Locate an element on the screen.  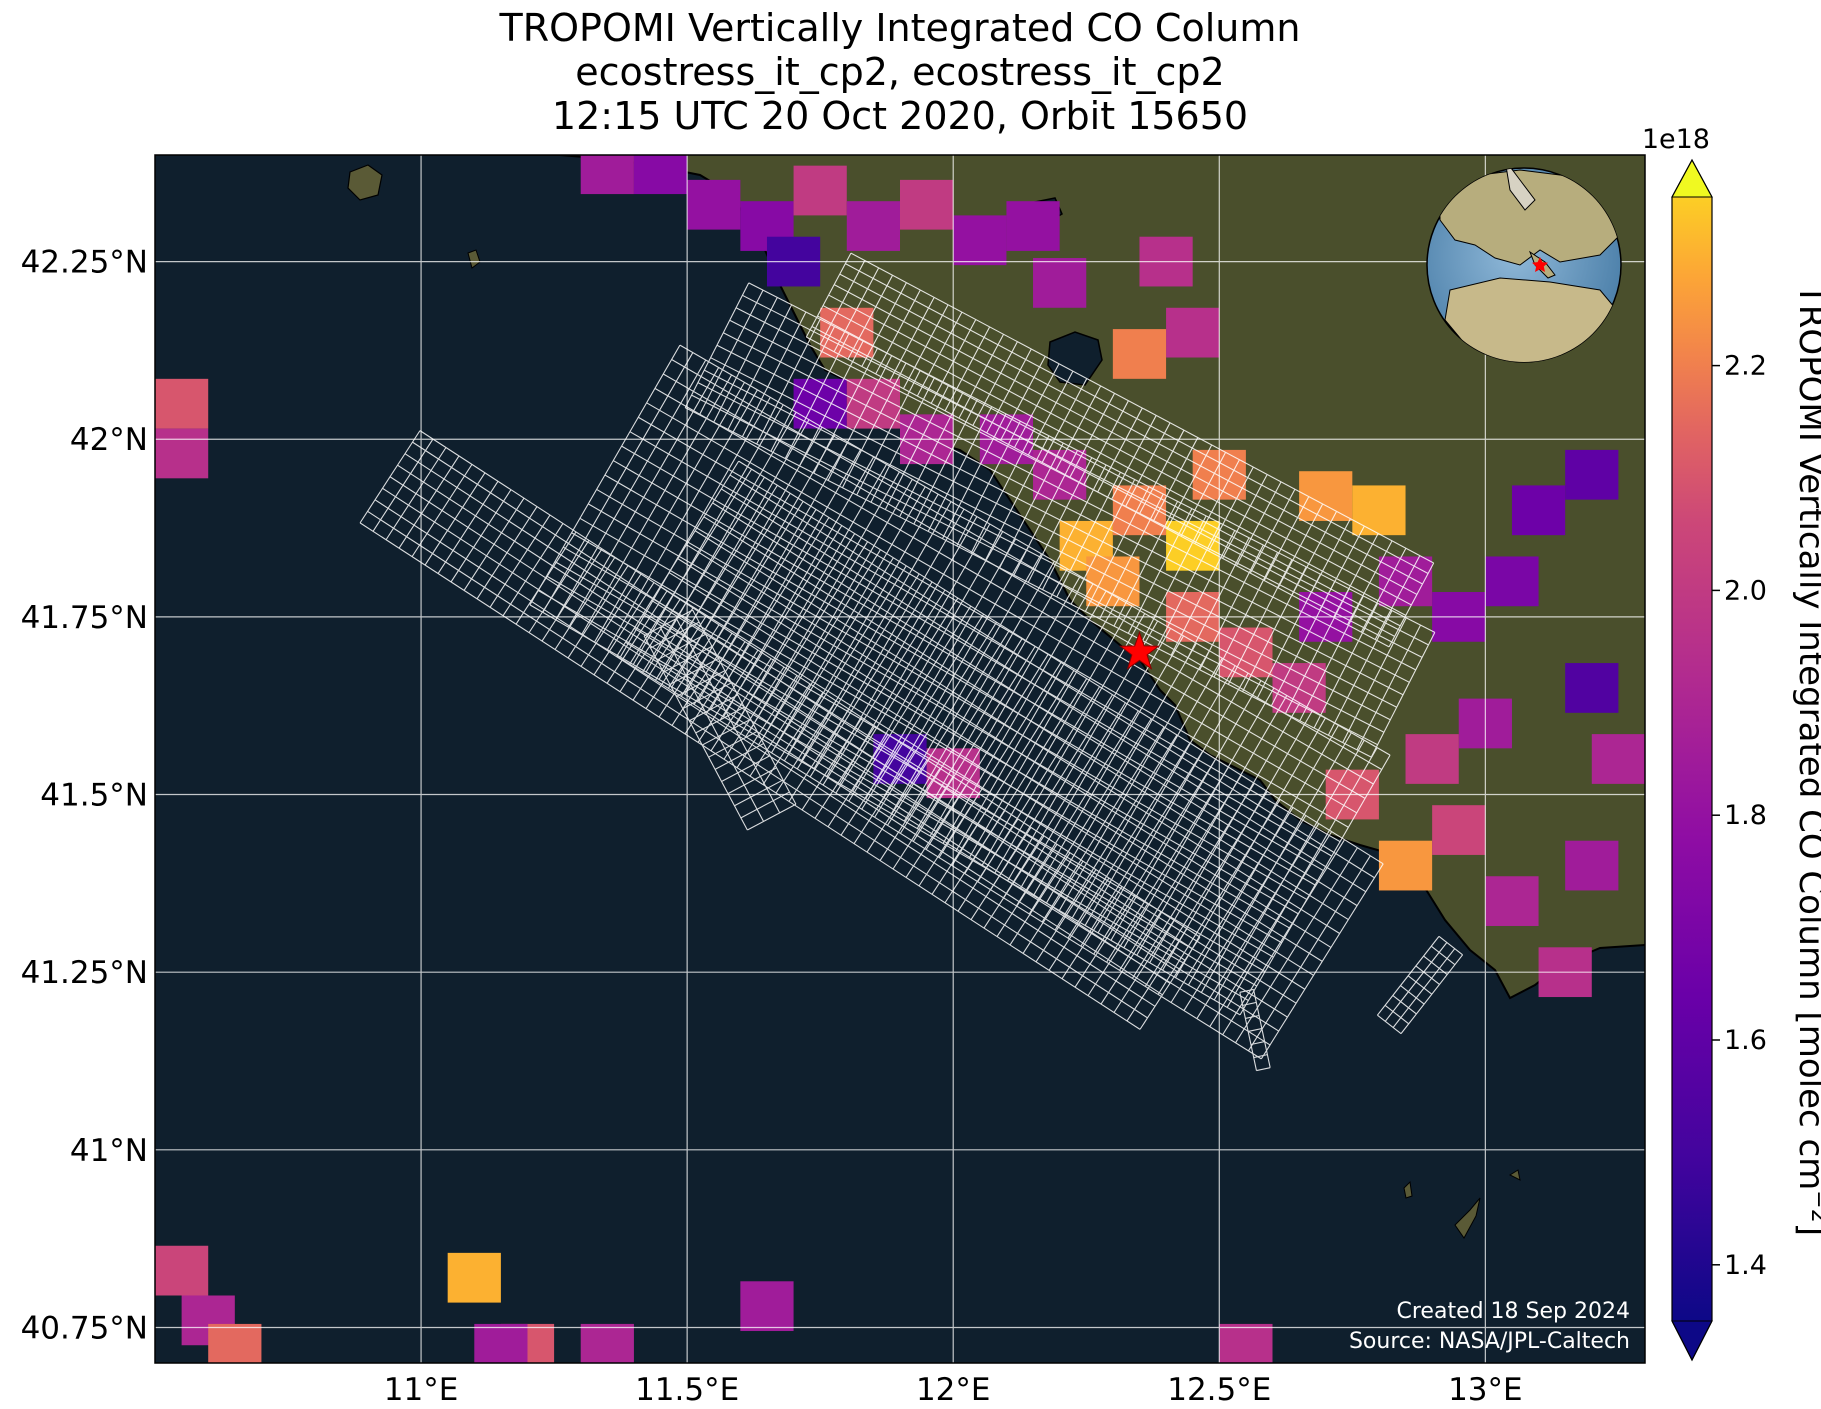
globe-scandinavia is located at coordinates (1520, 189).